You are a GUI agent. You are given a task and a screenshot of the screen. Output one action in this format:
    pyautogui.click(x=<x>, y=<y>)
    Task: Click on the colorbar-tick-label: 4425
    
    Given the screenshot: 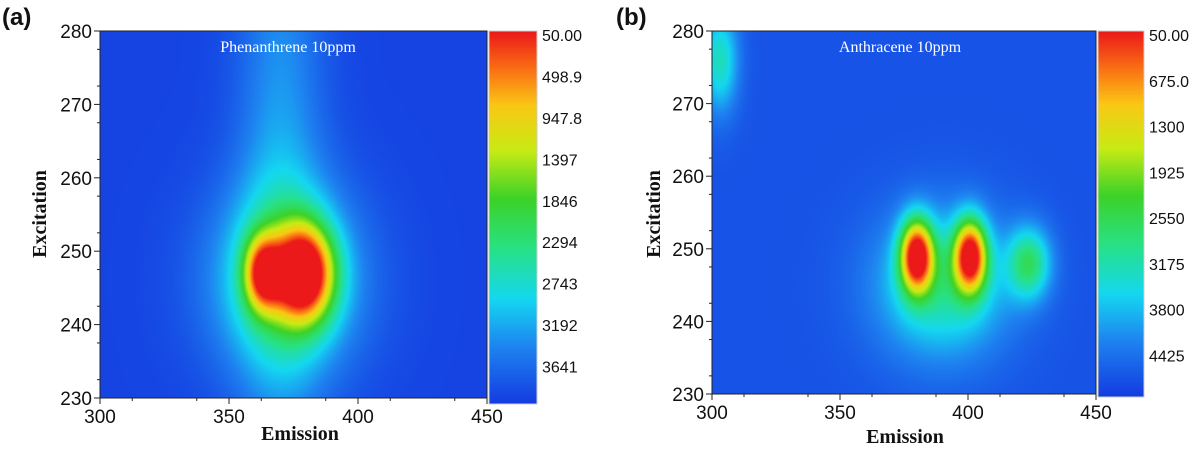 What is the action you would take?
    pyautogui.click(x=1167, y=356)
    